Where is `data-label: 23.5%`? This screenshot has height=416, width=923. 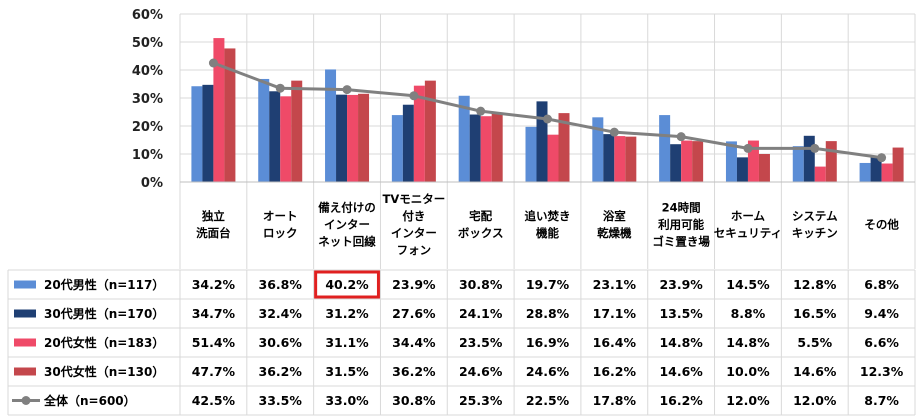
data-label: 23.5% is located at coordinates (481, 342).